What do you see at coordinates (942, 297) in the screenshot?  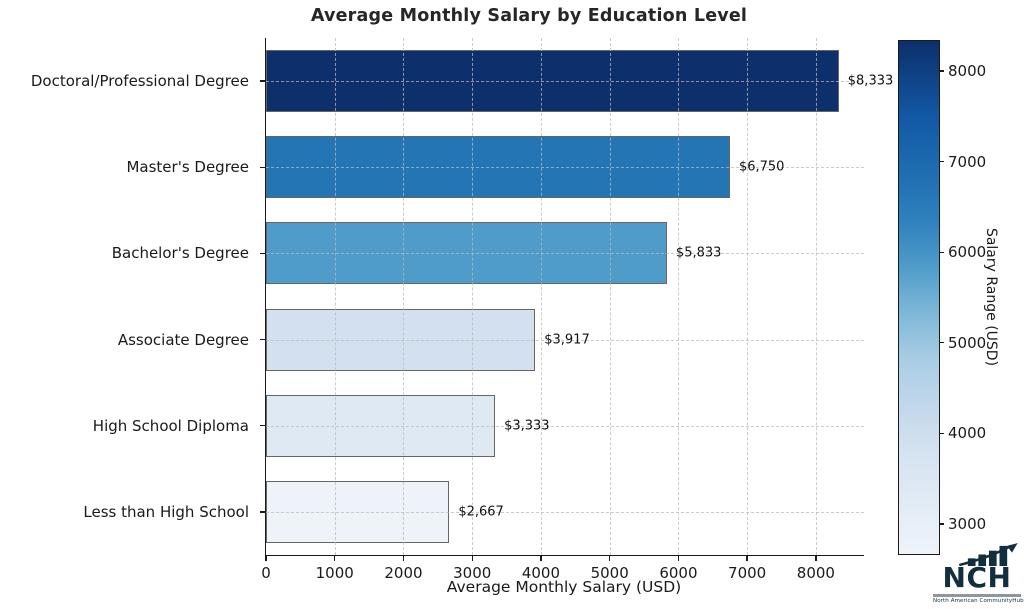 I see `colorbar: 3000 4000 5000 6000 7000 8000` at bounding box center [942, 297].